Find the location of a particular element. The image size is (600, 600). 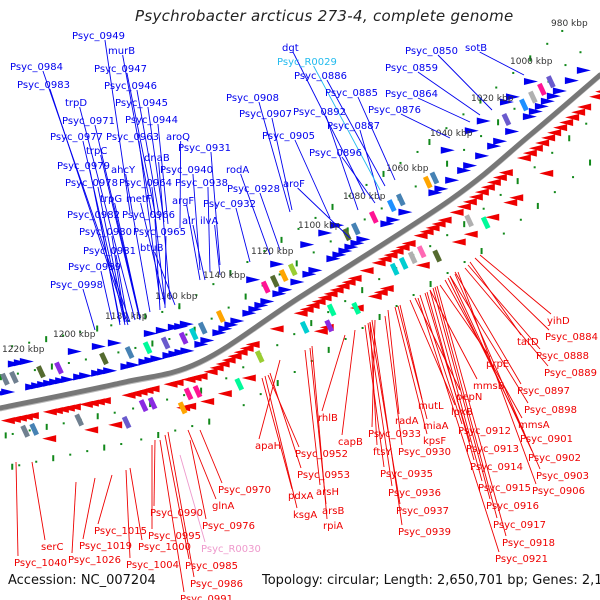

forward-gene-label: aroQ is located at coordinates (178, 137).